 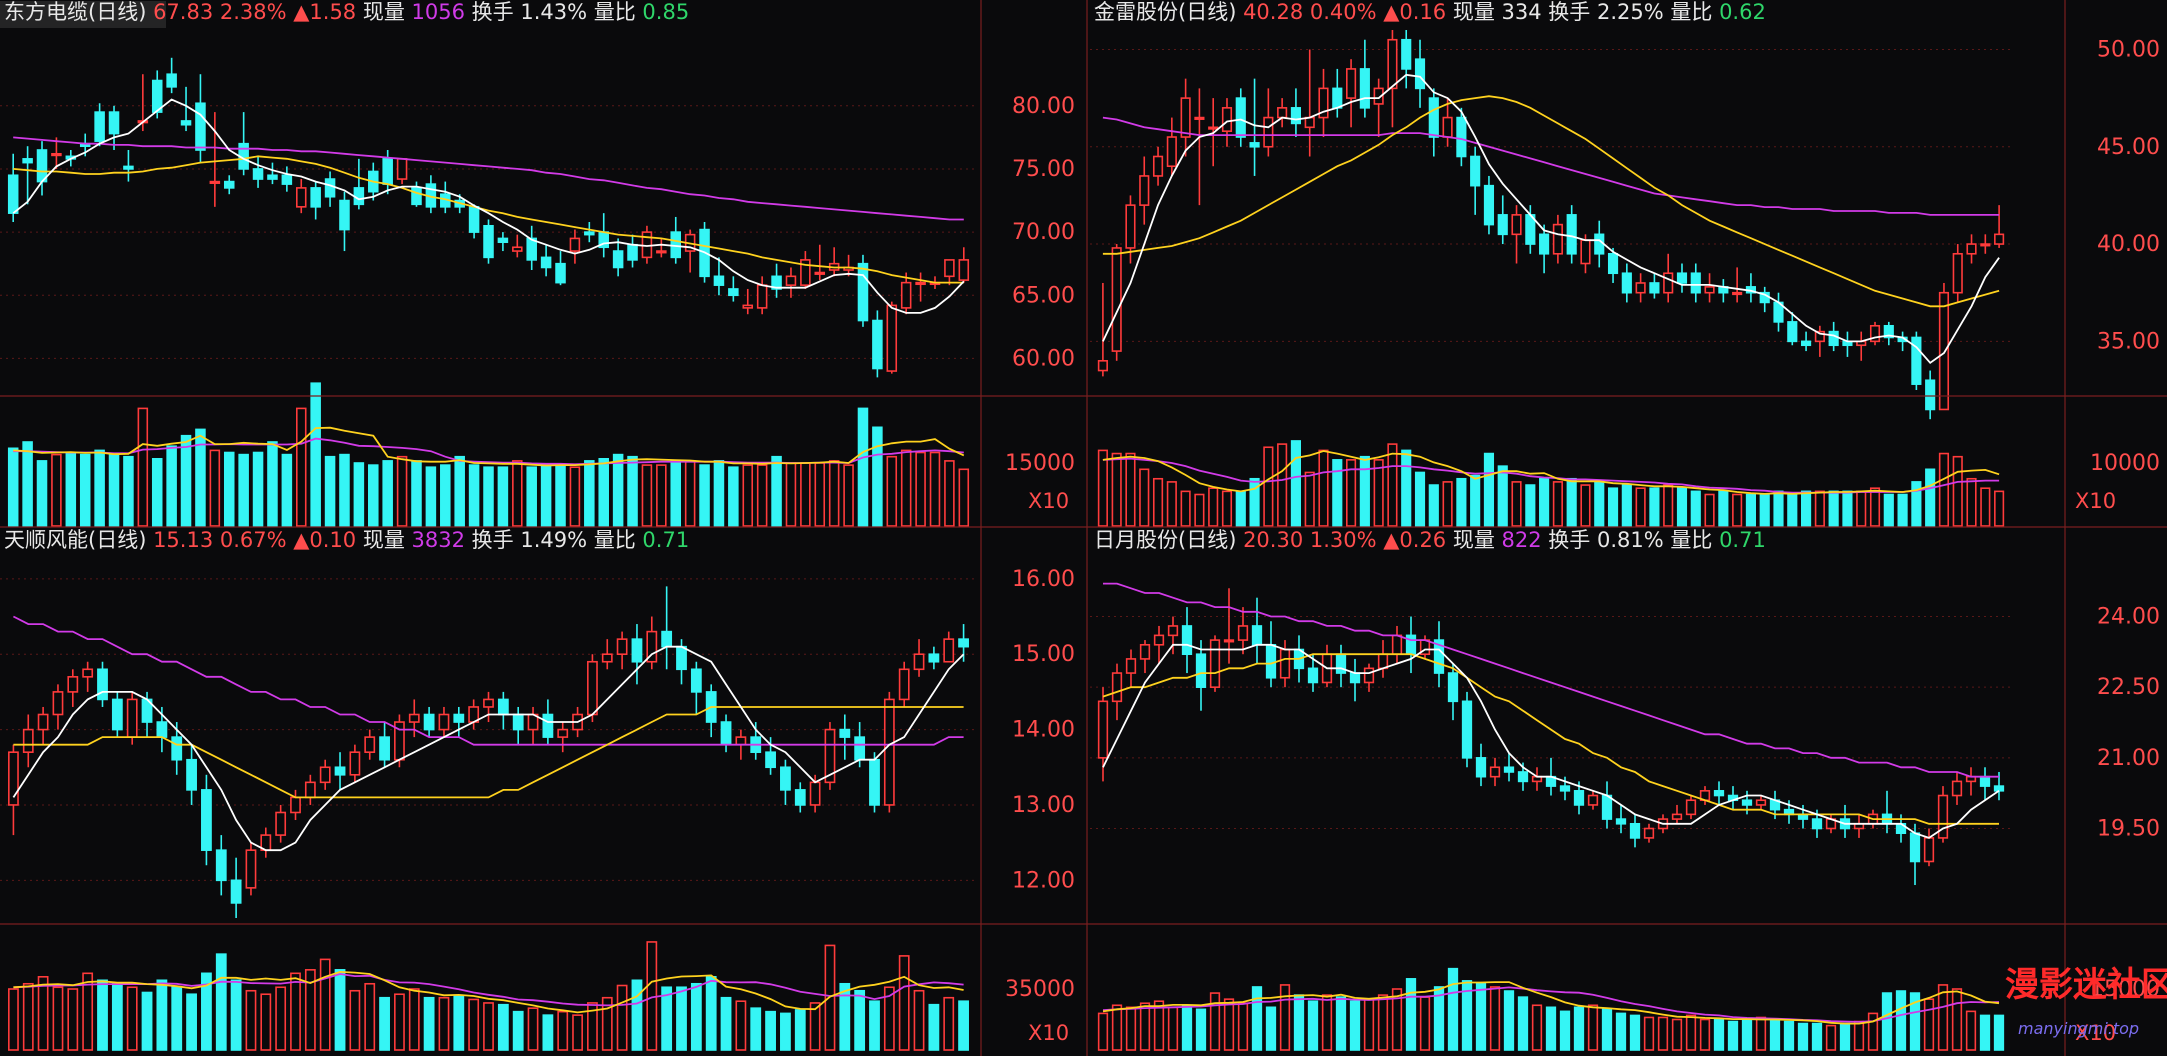 I want to click on volume-ma10-line, so click(x=488, y=990).